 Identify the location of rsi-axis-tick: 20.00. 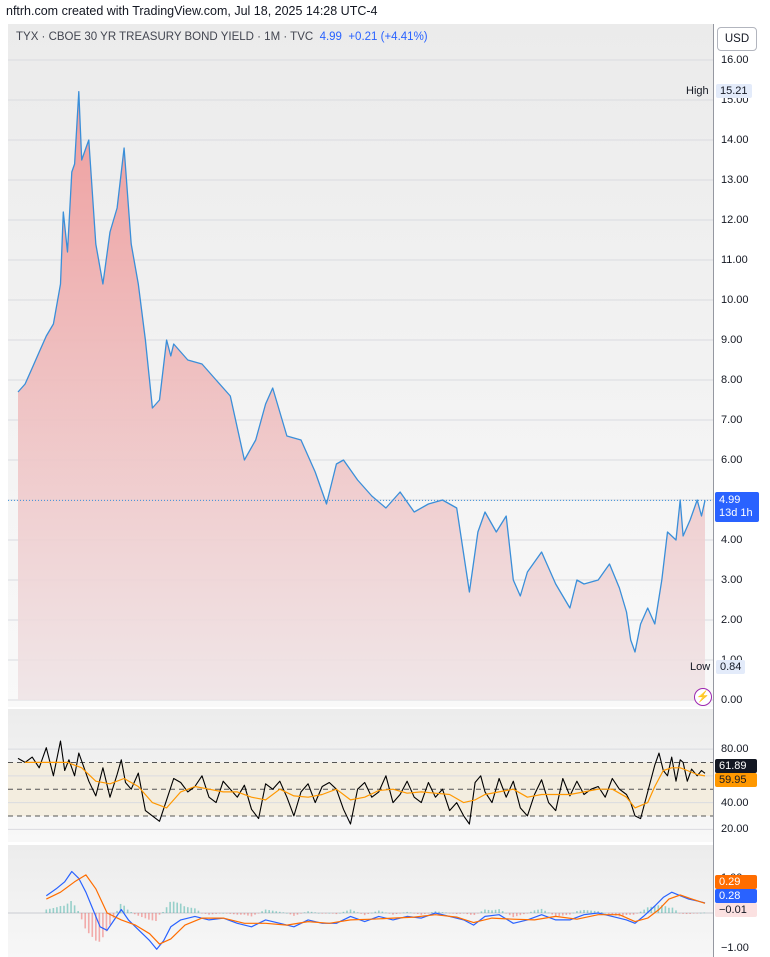
(735, 829).